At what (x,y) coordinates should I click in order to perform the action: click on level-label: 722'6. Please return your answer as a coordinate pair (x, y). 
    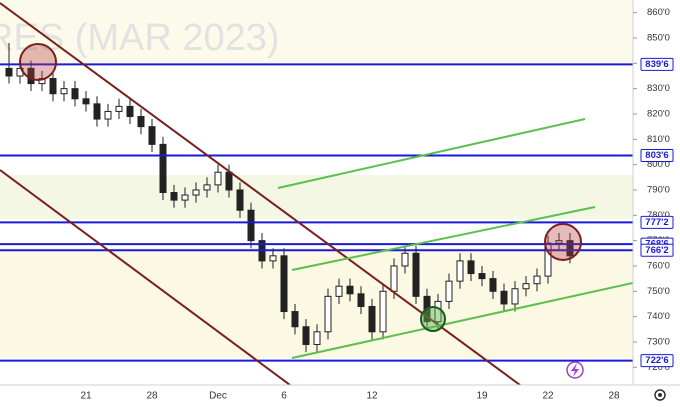
    Looking at the image, I should click on (656, 360).